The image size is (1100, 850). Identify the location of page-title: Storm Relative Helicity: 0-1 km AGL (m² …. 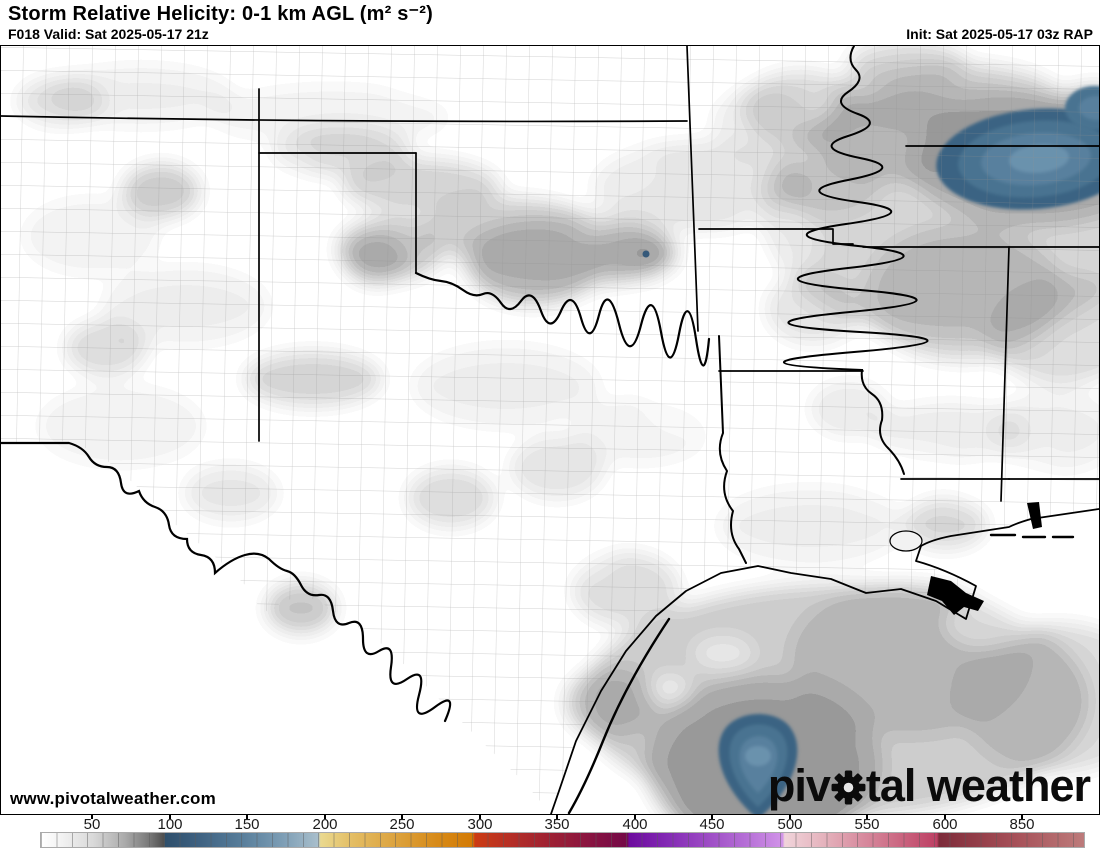
(221, 14).